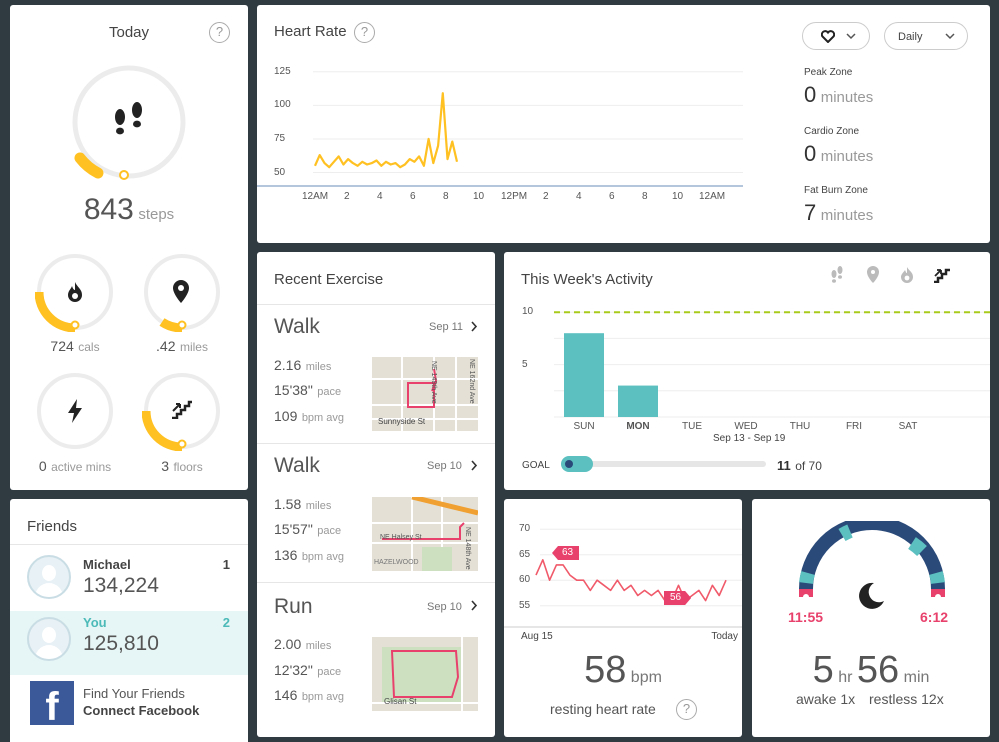 Image resolution: width=999 pixels, height=742 pixels. What do you see at coordinates (579, 196) in the screenshot?
I see `x-tick-label: 4` at bounding box center [579, 196].